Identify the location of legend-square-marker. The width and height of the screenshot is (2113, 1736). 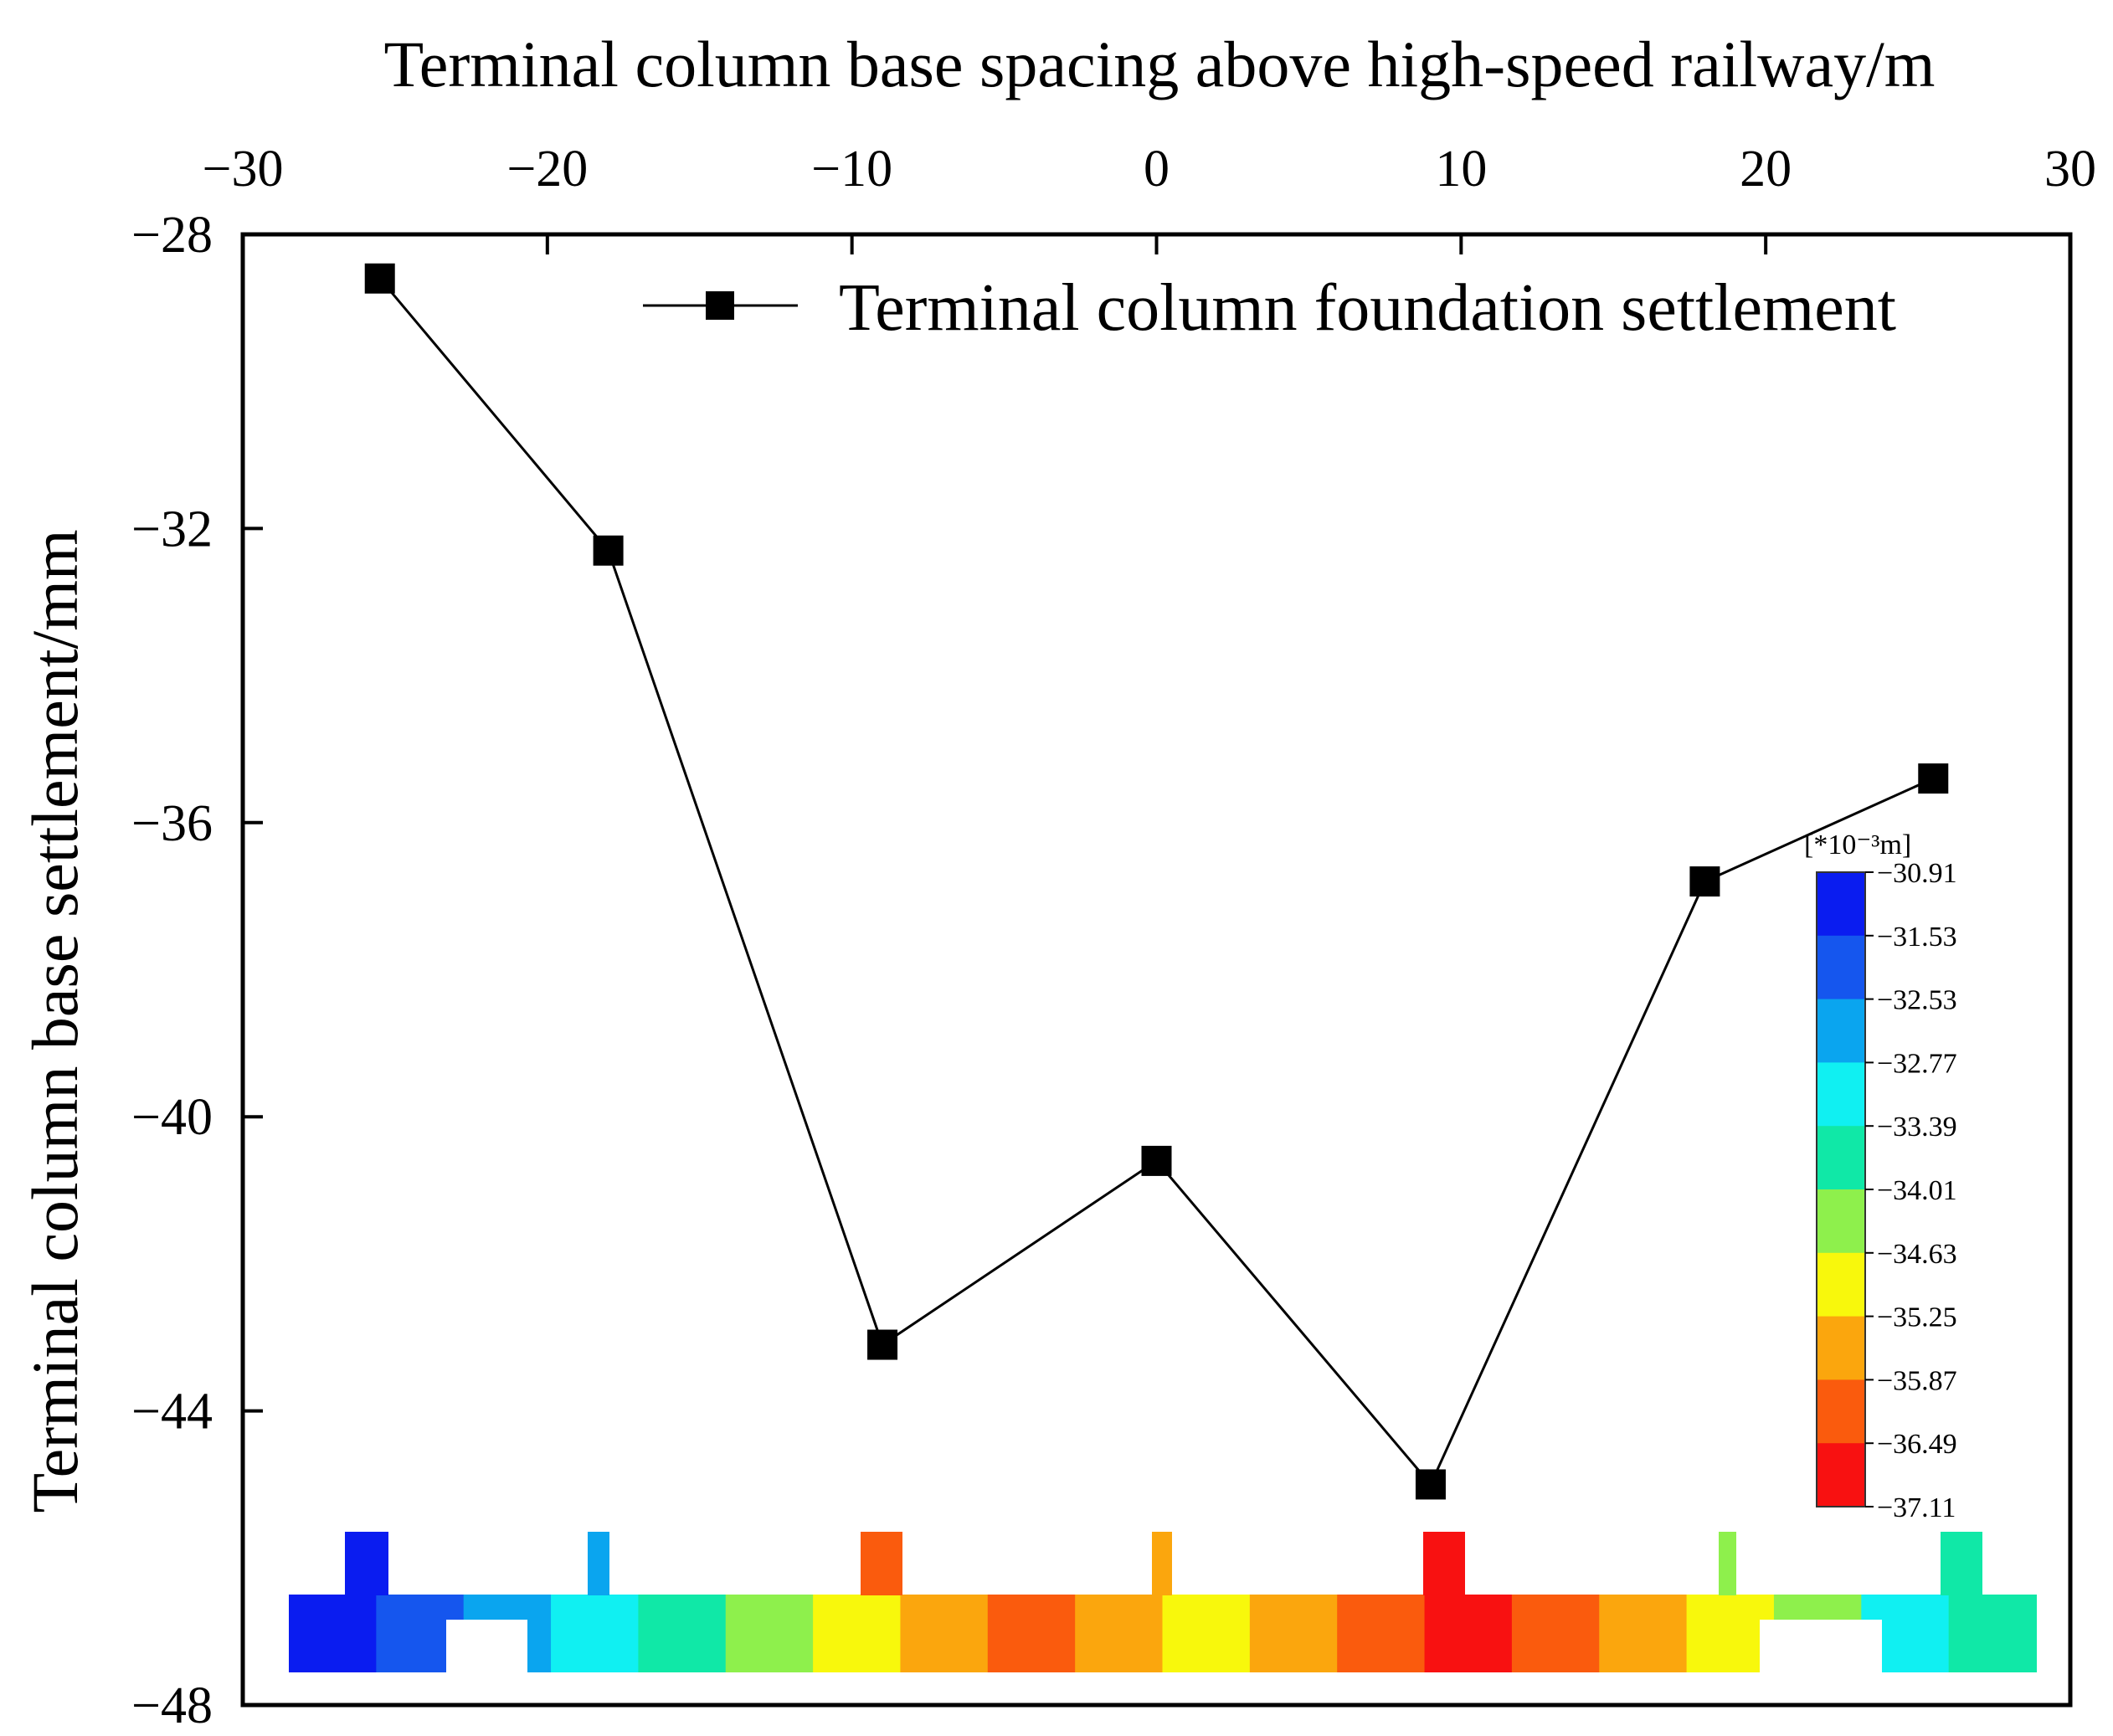
(720, 305).